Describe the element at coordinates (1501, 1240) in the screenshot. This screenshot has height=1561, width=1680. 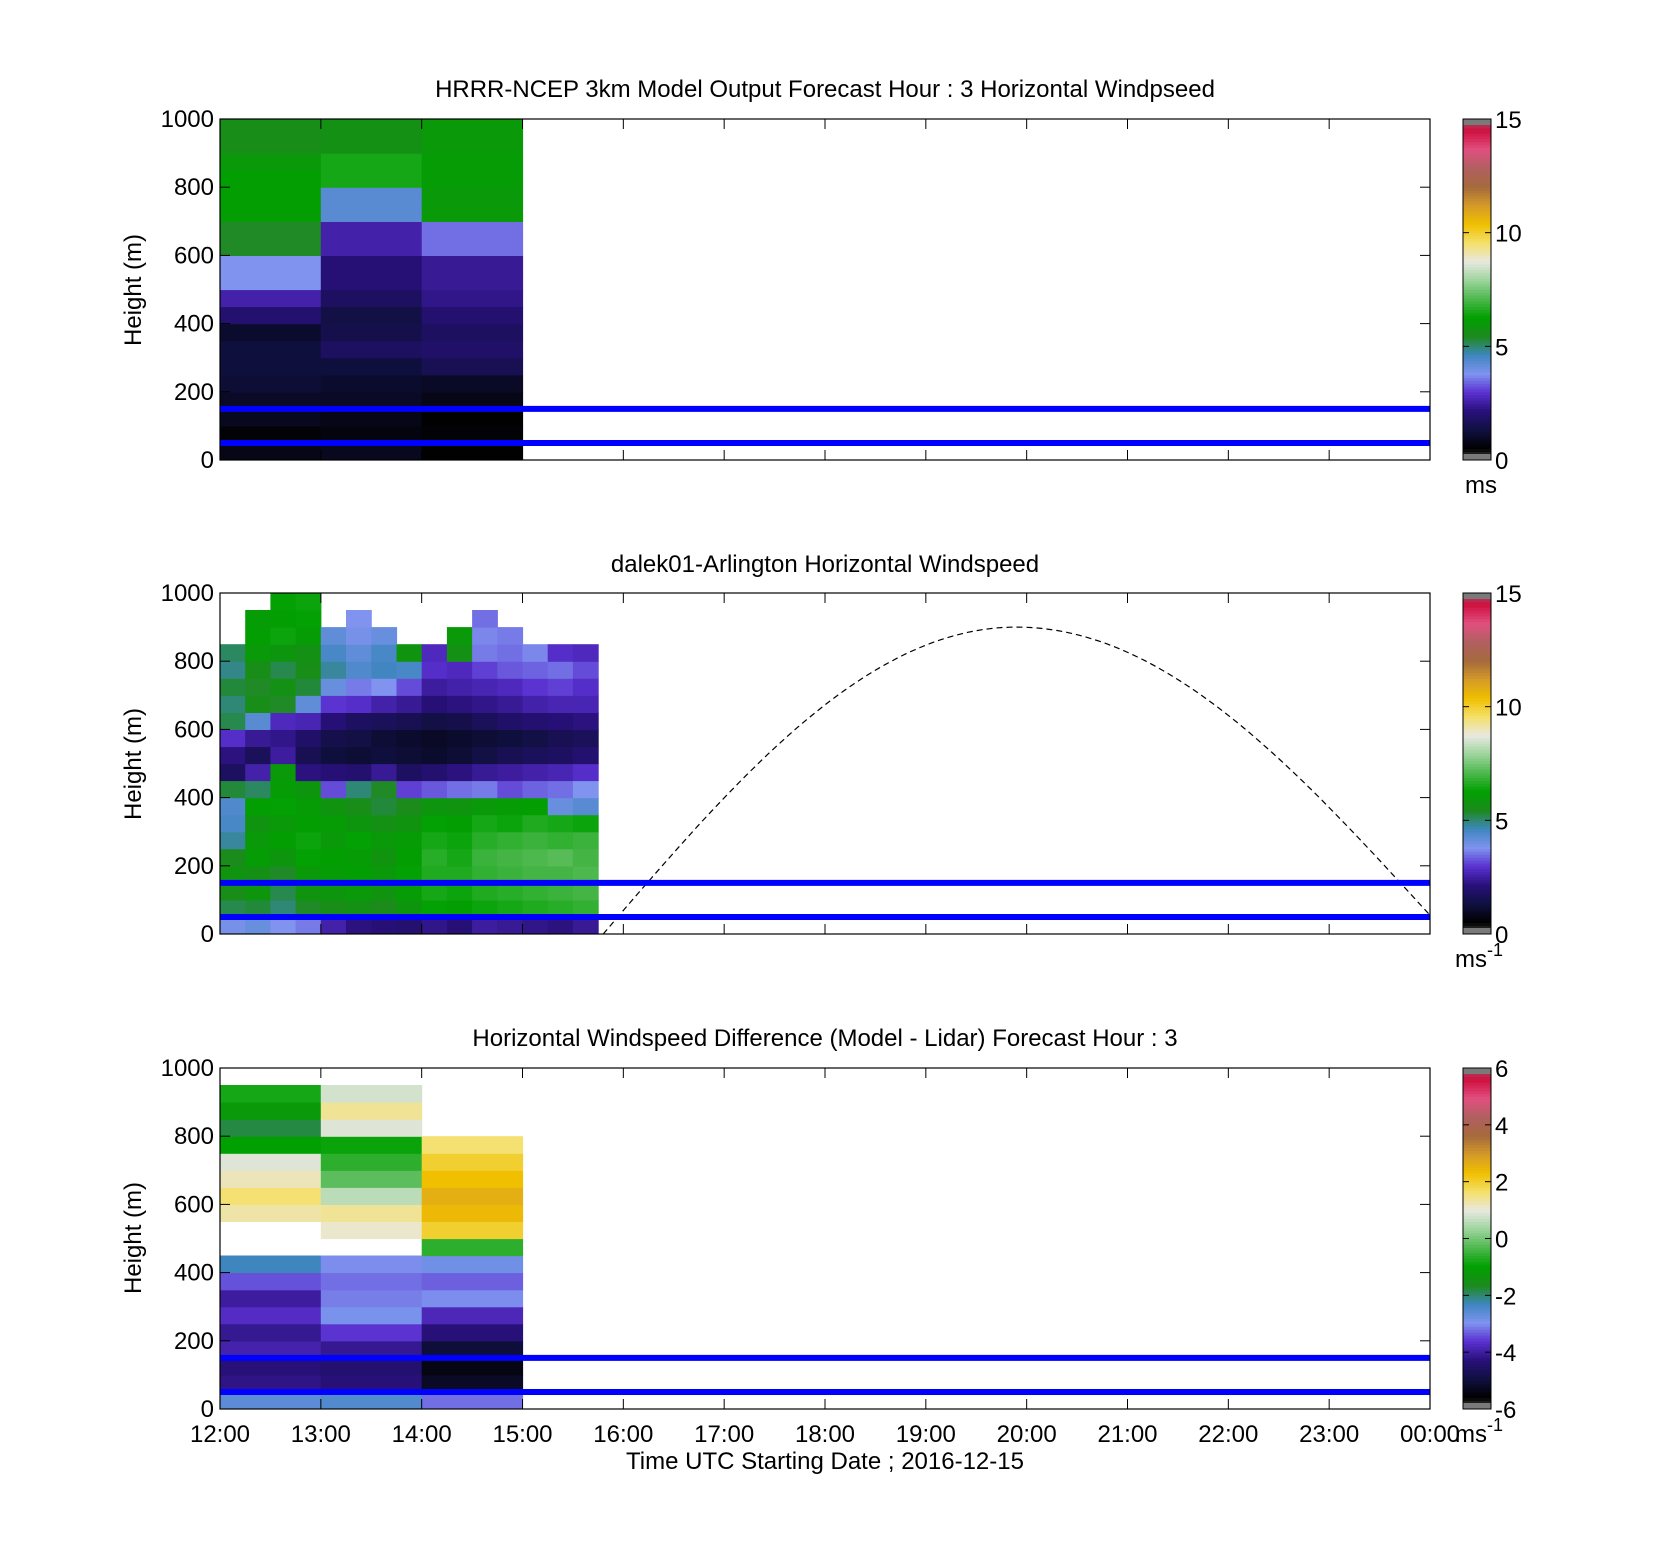
I see `colorbar-tick-label: 0` at that location.